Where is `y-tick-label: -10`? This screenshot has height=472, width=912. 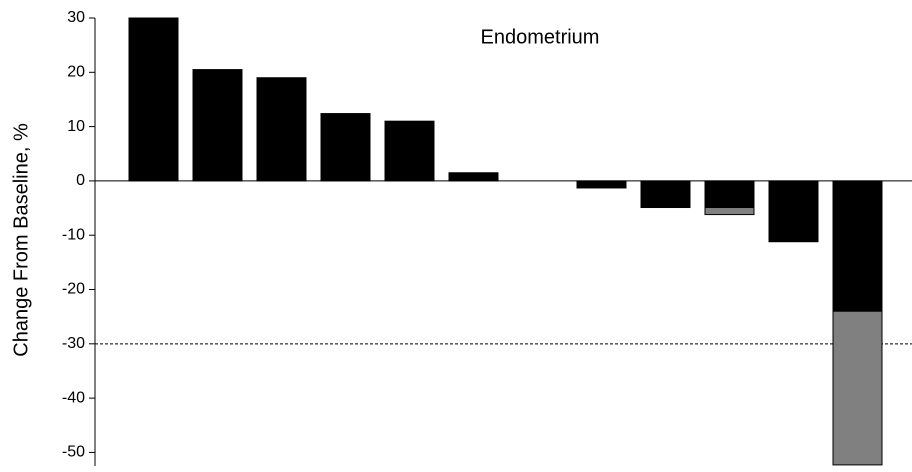 y-tick-label: -10 is located at coordinates (73, 234).